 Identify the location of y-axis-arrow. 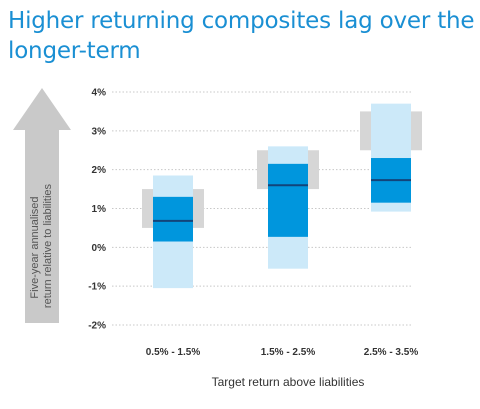
(42, 205).